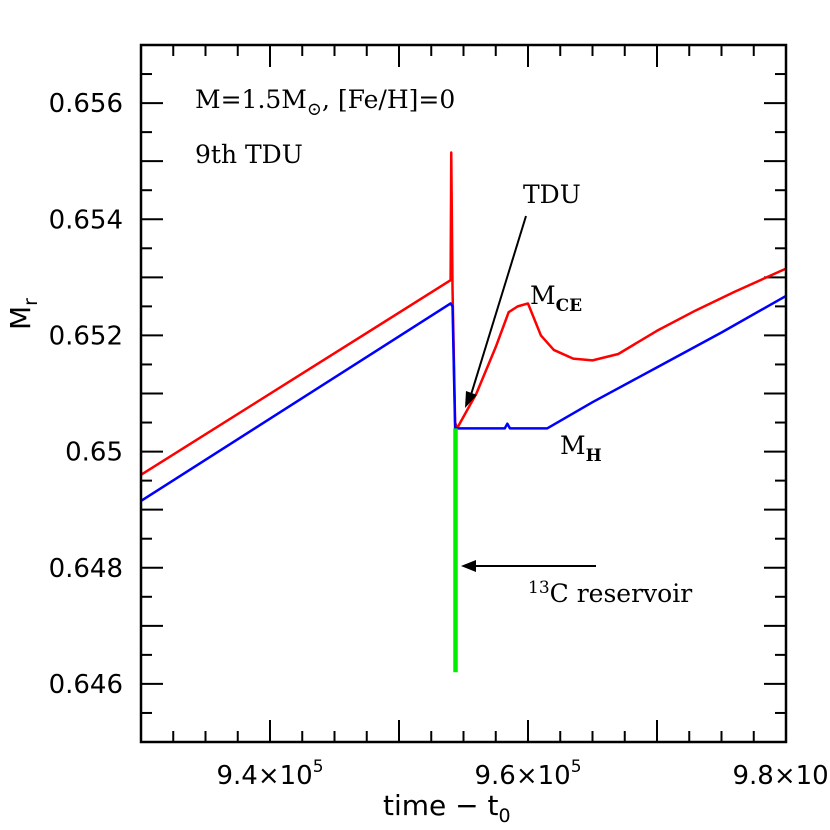 The width and height of the screenshot is (830, 830). What do you see at coordinates (556, 298) in the screenshot?
I see `mce-label: MCE` at bounding box center [556, 298].